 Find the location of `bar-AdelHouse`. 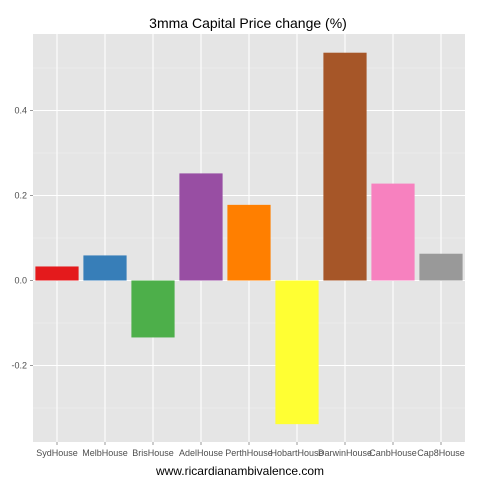

bar-AdelHouse is located at coordinates (201, 227).